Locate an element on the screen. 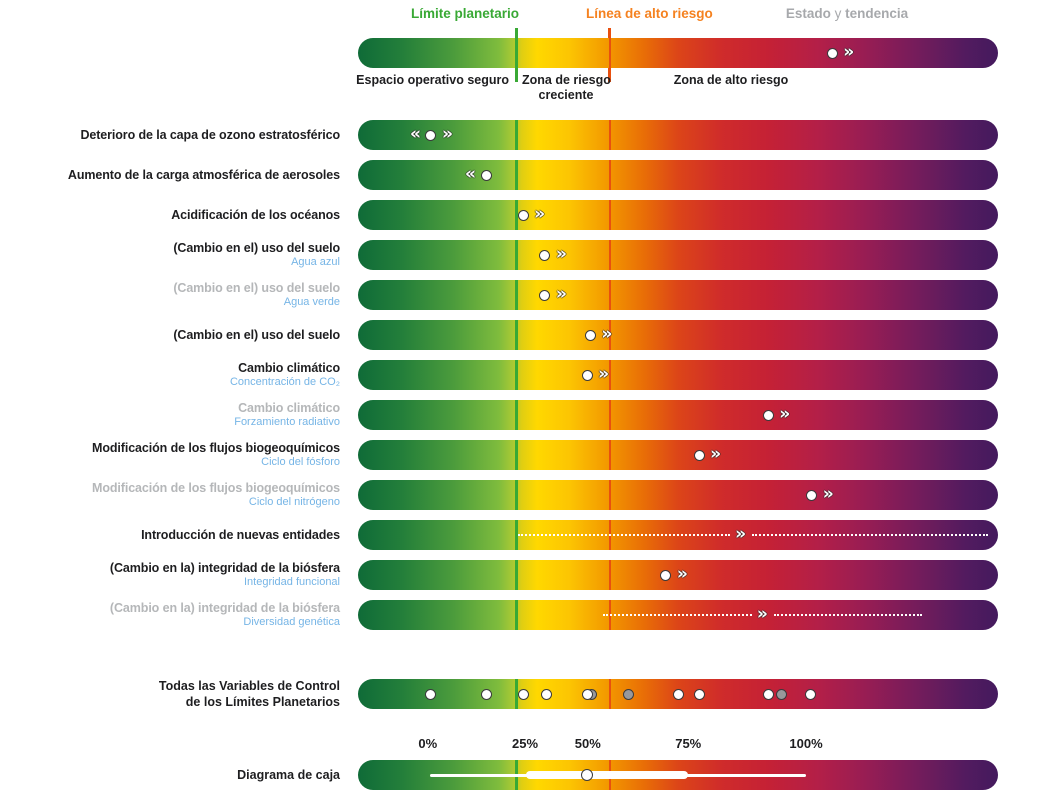  planetary-limit-legend-label: Límite planetario is located at coordinates (464, 13).